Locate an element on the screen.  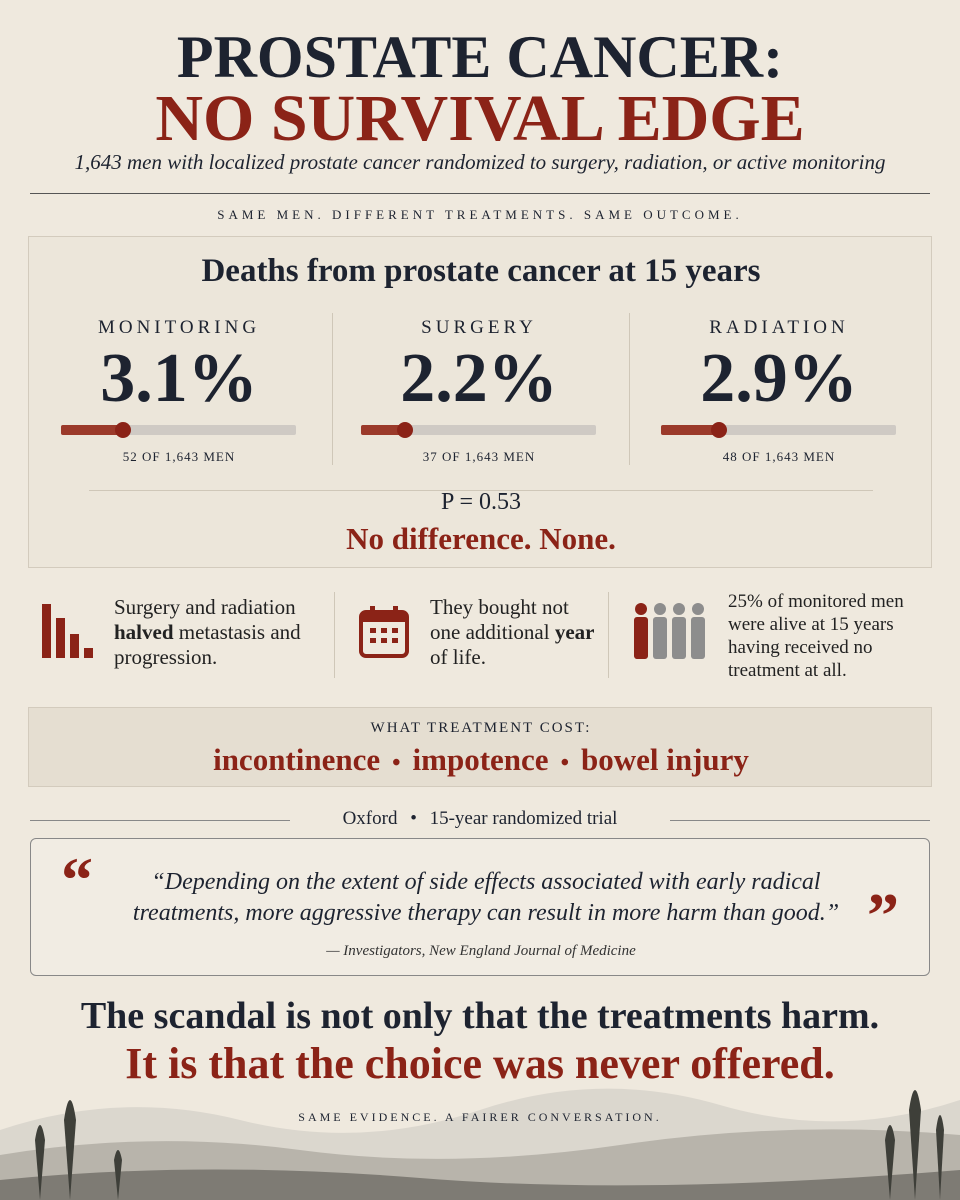
source-name: Oxford is located at coordinates (370, 818).